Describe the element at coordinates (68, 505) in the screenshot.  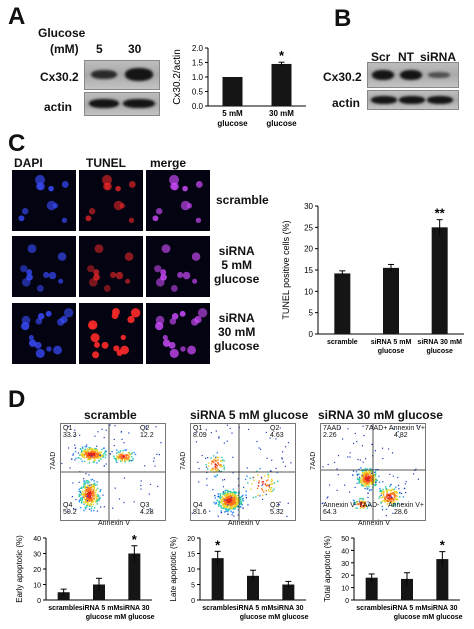
I see `quadrant-label: Q4` at that location.